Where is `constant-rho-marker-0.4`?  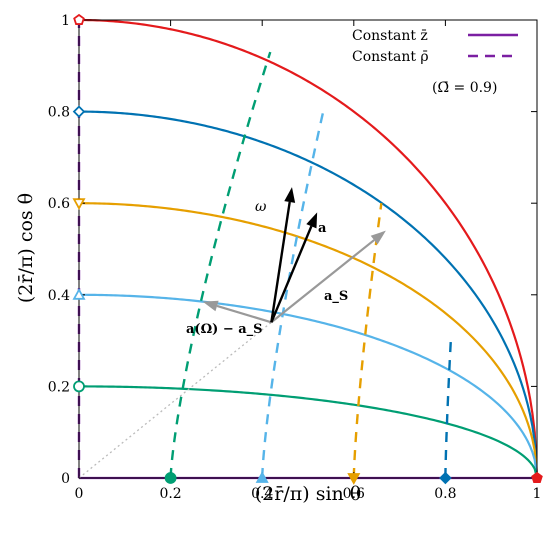
constant-rho-marker-0.4 is located at coordinates (262, 477).